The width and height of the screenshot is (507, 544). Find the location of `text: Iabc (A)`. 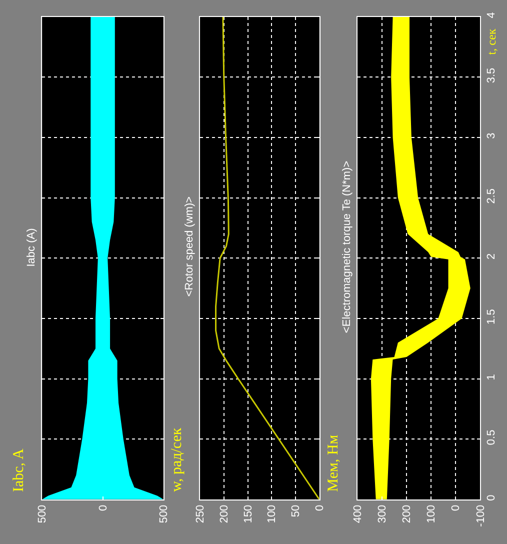

text: Iabc (A) is located at coordinates (32, 247).